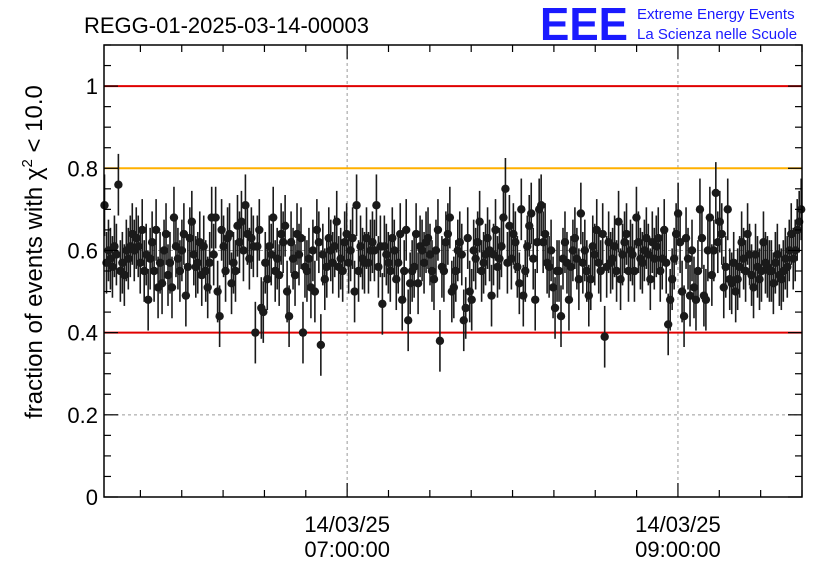 The width and height of the screenshot is (836, 572). I want to click on logo-line-2: La Scienza nelle Scuole, so click(717, 34).